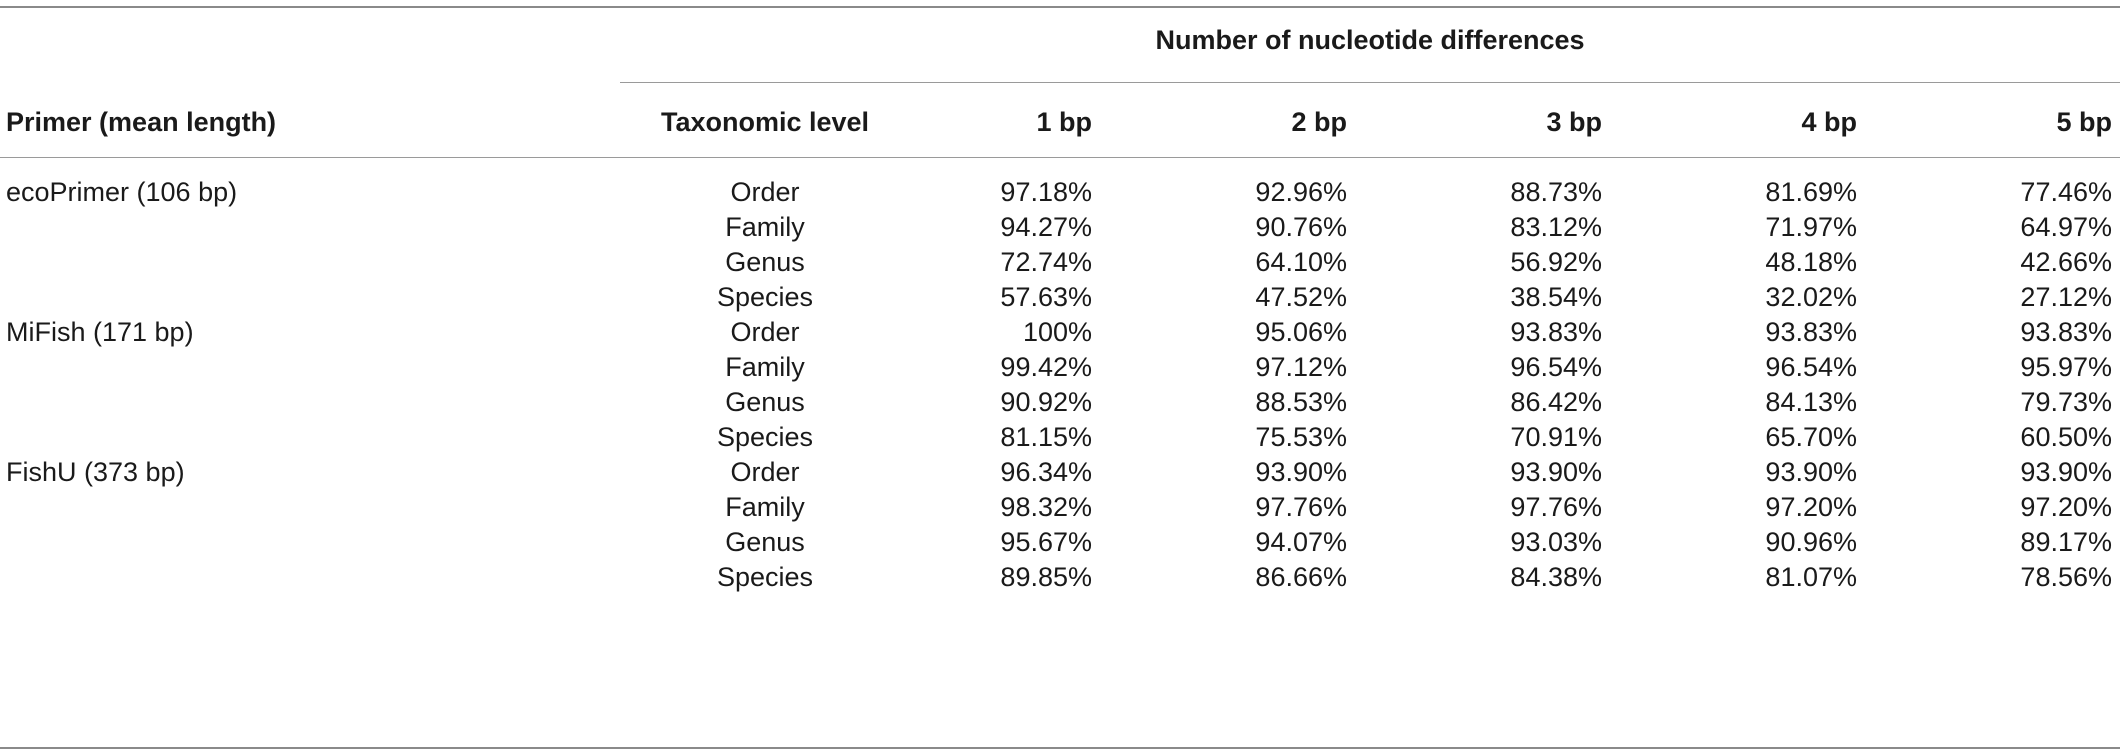 The image size is (2120, 756). What do you see at coordinates (1811, 262) in the screenshot?
I see `value-4bp-cell: 48.18%` at bounding box center [1811, 262].